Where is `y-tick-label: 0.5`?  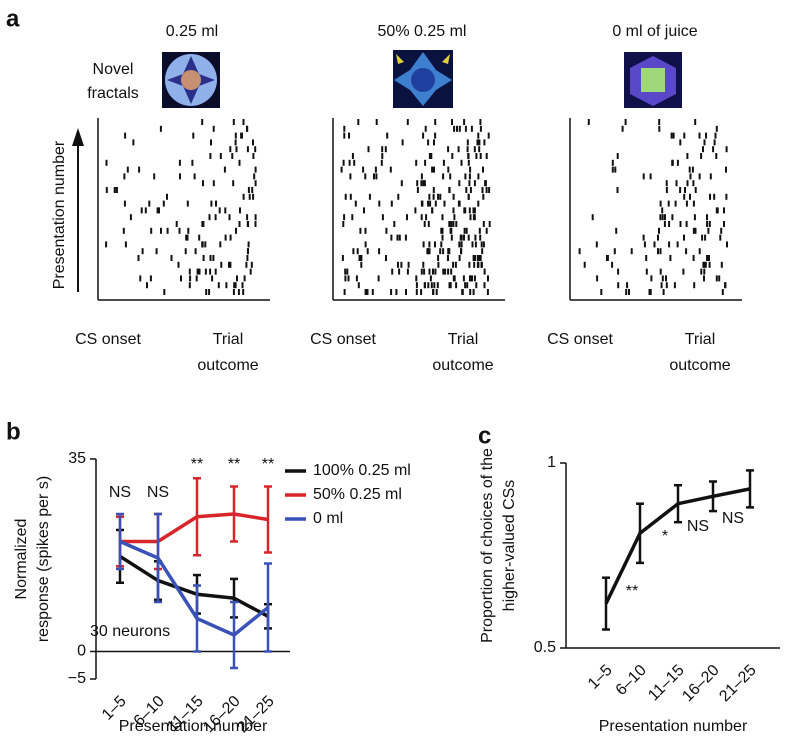
y-tick-label: 0.5 is located at coordinates (545, 647).